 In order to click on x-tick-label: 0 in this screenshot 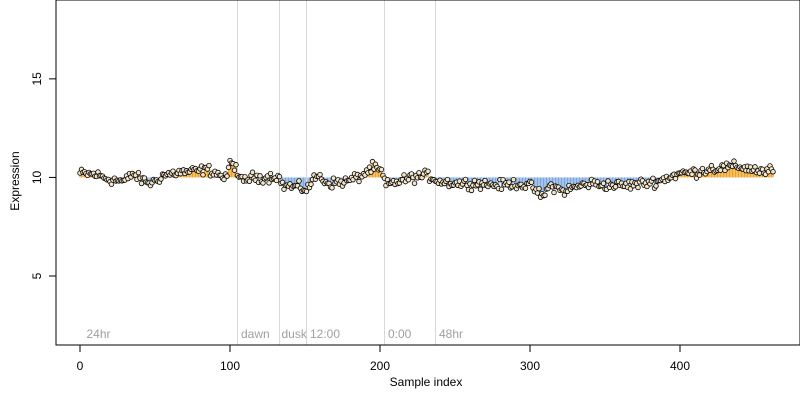, I will do `click(80, 366)`.